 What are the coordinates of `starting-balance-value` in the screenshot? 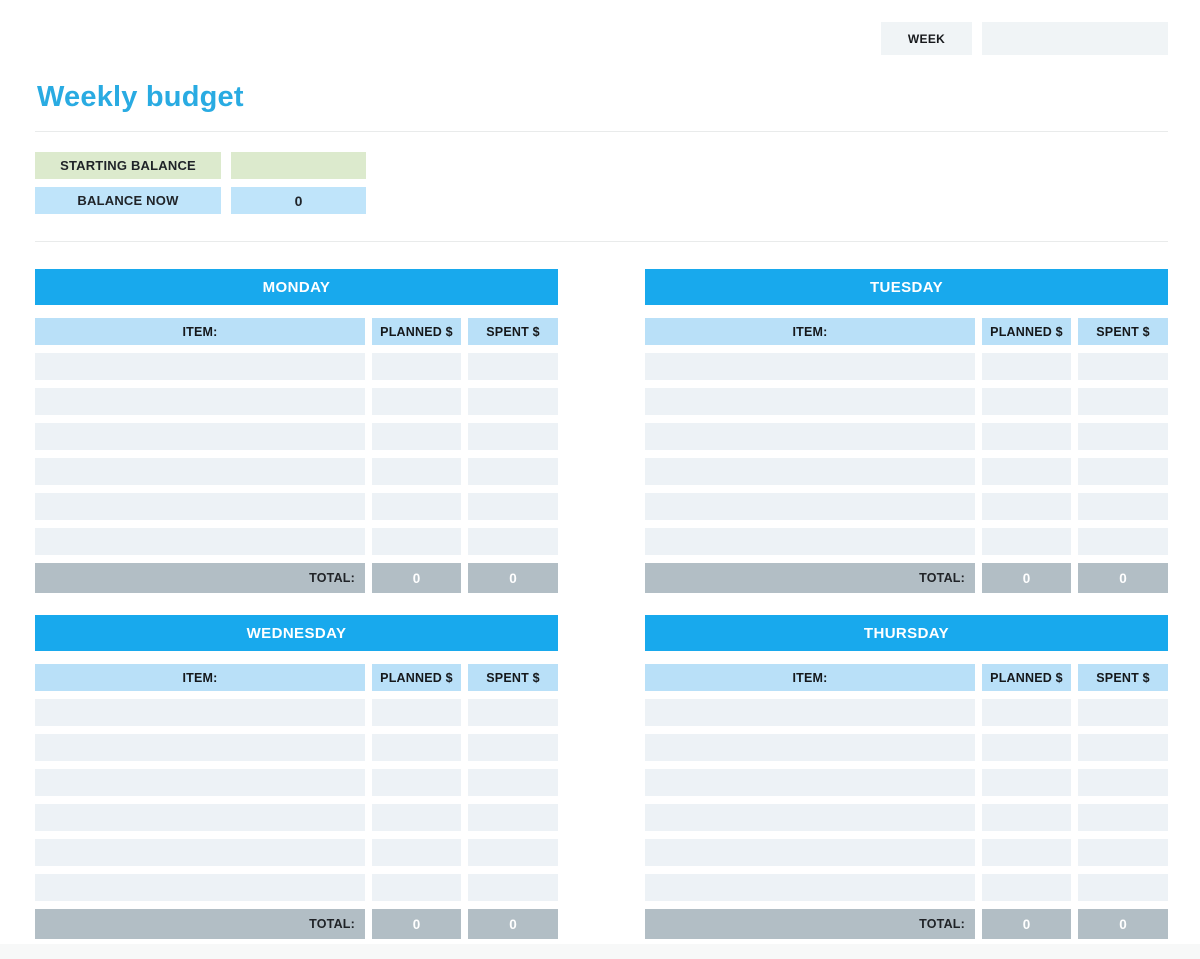 It's located at (298, 165).